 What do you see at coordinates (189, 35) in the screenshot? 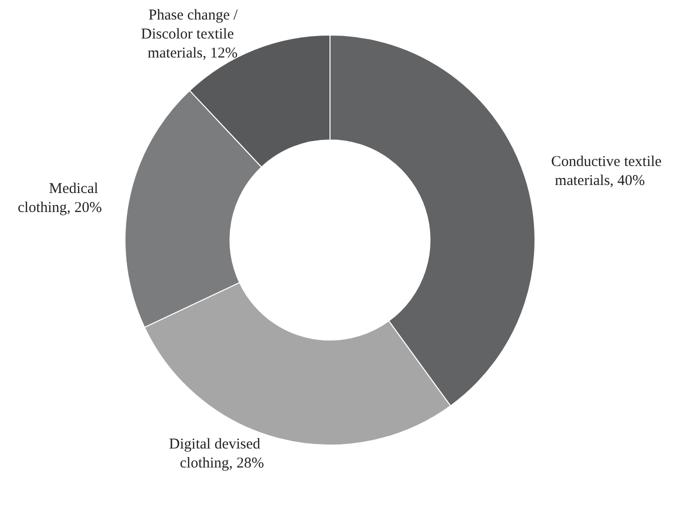
I see `slice-label: Phase change /Discolor textile materials, 12%` at bounding box center [189, 35].